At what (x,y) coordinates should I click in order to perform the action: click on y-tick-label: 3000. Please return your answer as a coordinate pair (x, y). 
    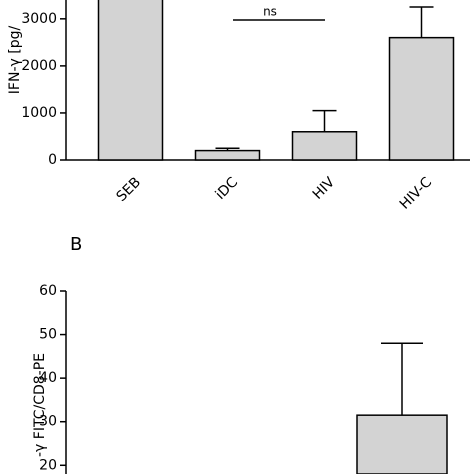
    Looking at the image, I should click on (39, 19).